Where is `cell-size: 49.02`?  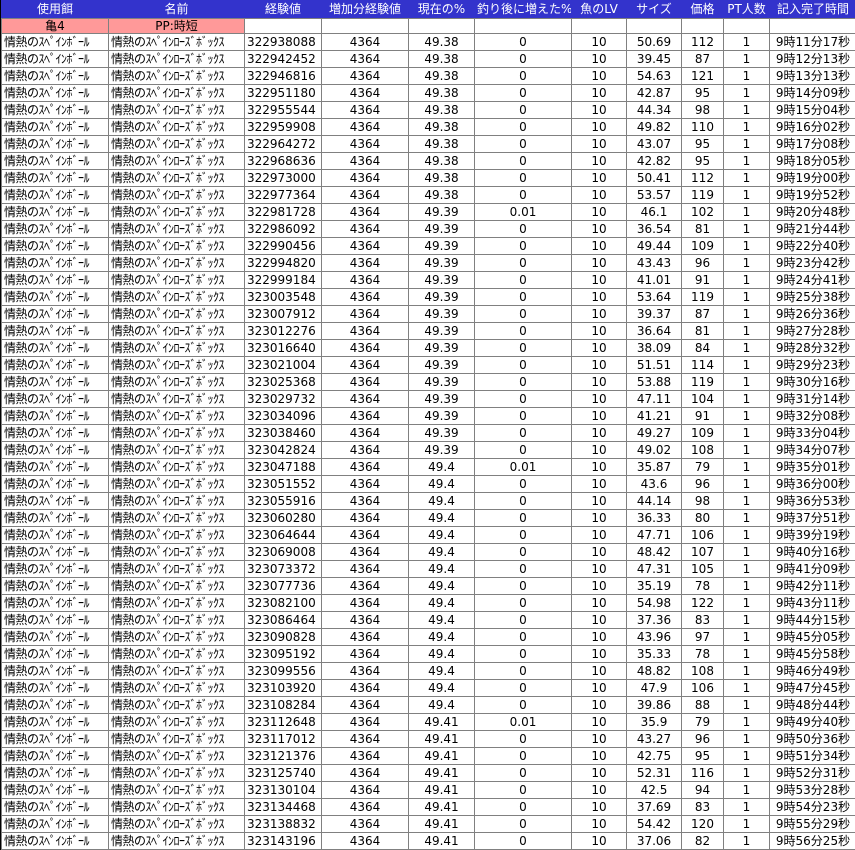
cell-size: 49.02 is located at coordinates (654, 450).